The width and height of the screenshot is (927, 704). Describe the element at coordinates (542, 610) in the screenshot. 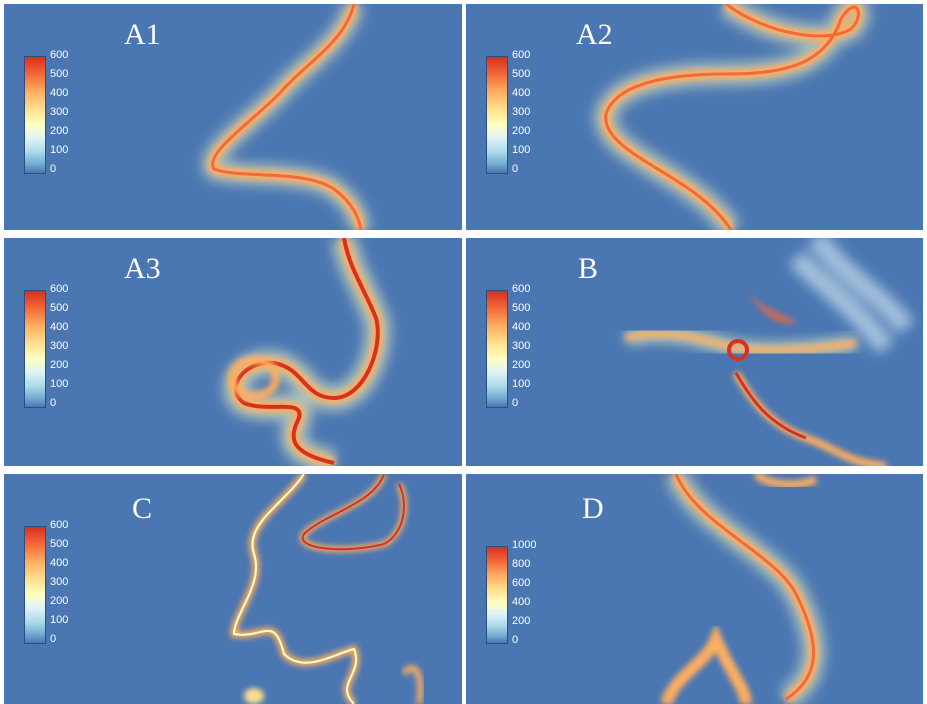

I see `colorbar-ticks: 1000 800 600 400 200 0` at that location.